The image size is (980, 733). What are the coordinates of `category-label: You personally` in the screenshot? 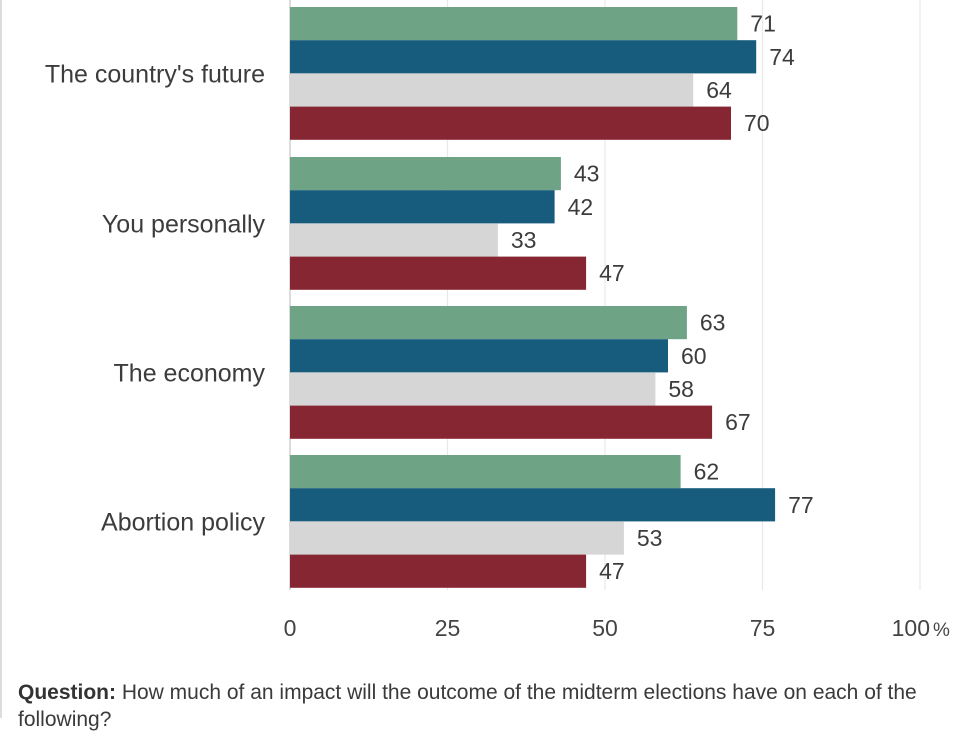 It's located at (184, 224).